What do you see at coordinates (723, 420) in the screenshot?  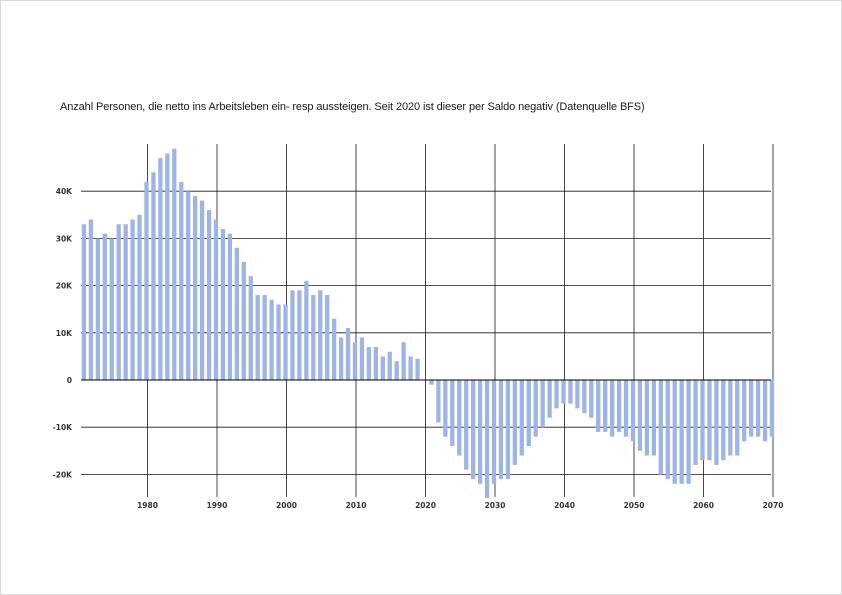 I see `bar-2063` at bounding box center [723, 420].